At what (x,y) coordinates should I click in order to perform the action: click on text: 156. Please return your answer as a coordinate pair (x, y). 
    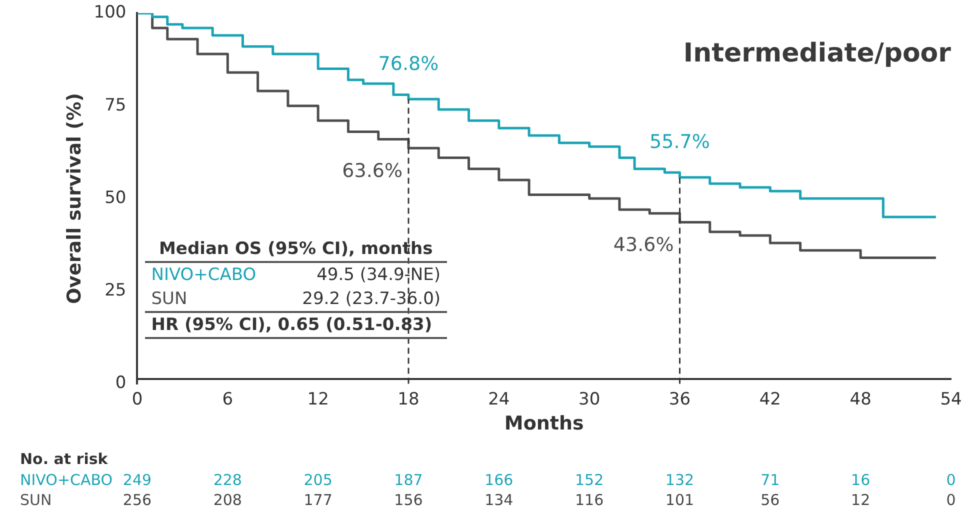
    Looking at the image, I should click on (408, 500).